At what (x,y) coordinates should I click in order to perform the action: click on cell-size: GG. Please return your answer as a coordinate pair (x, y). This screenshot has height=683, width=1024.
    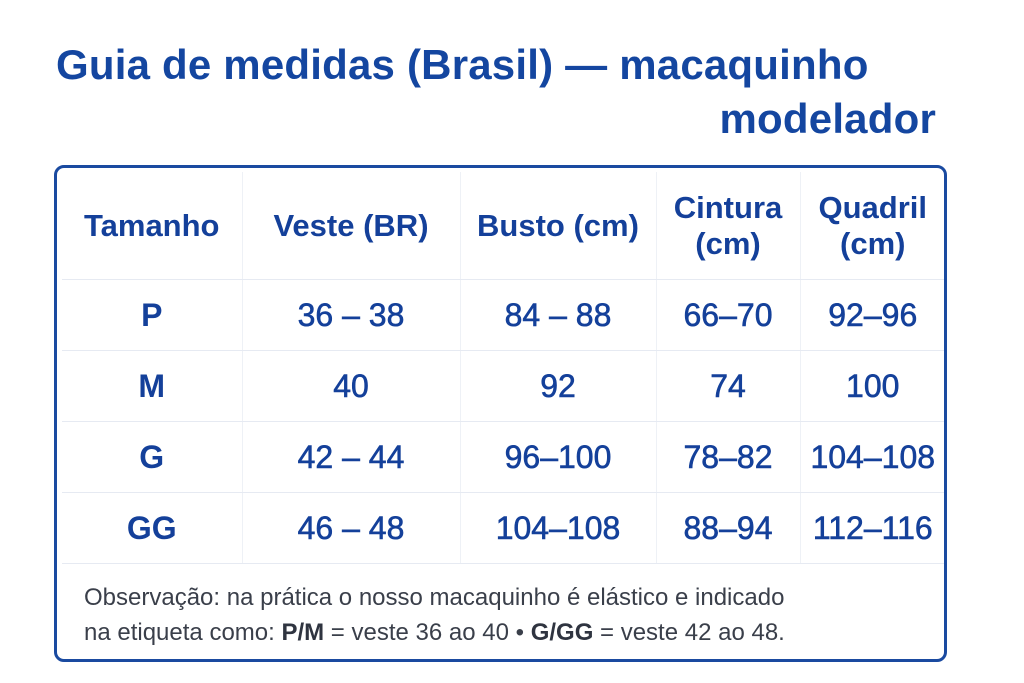
    Looking at the image, I should click on (152, 528).